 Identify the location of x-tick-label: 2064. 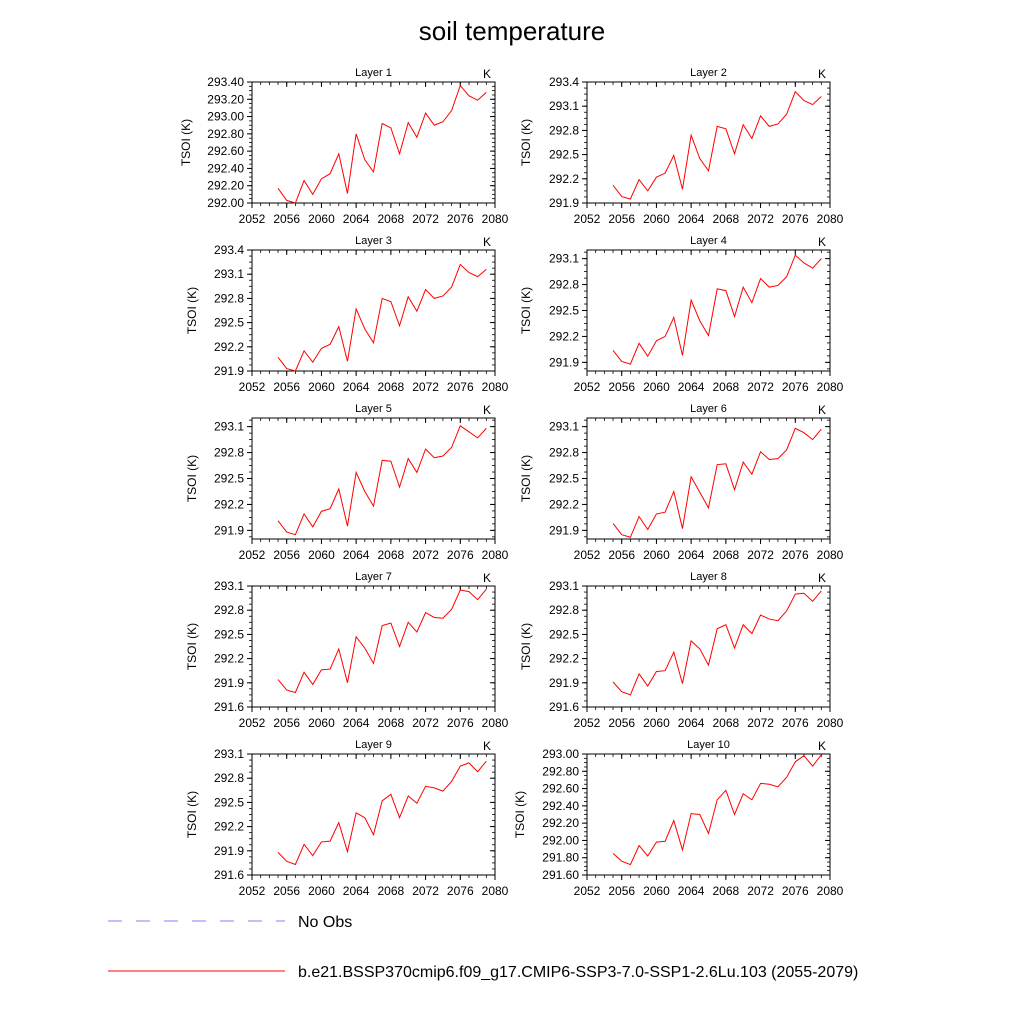
(691, 387).